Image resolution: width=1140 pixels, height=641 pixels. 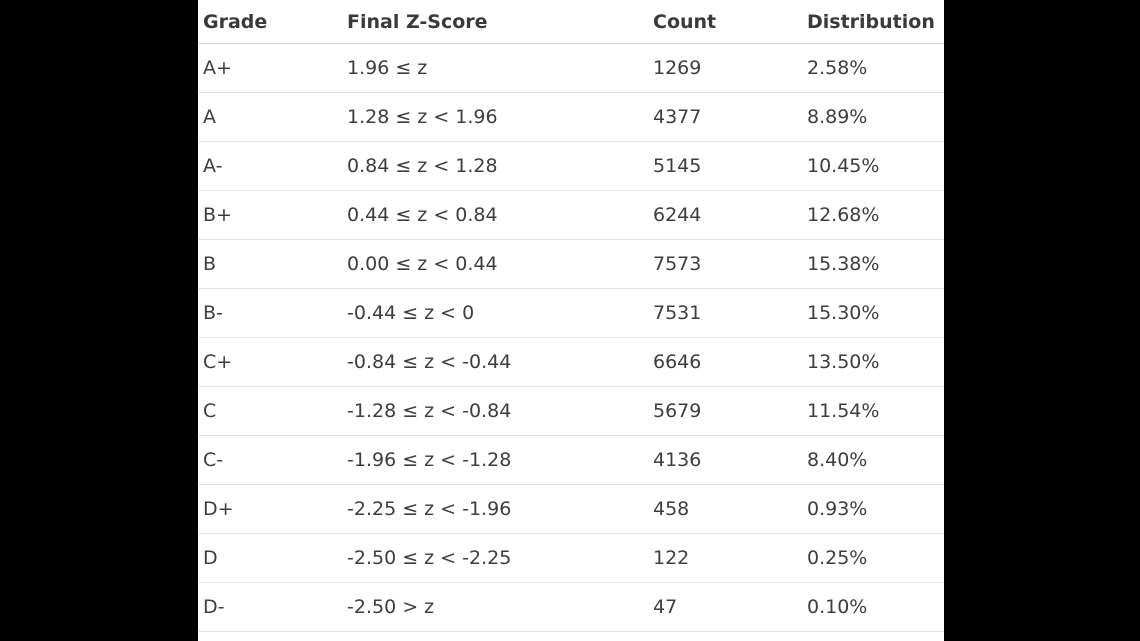 I want to click on count-cell: 458, so click(x=725, y=509).